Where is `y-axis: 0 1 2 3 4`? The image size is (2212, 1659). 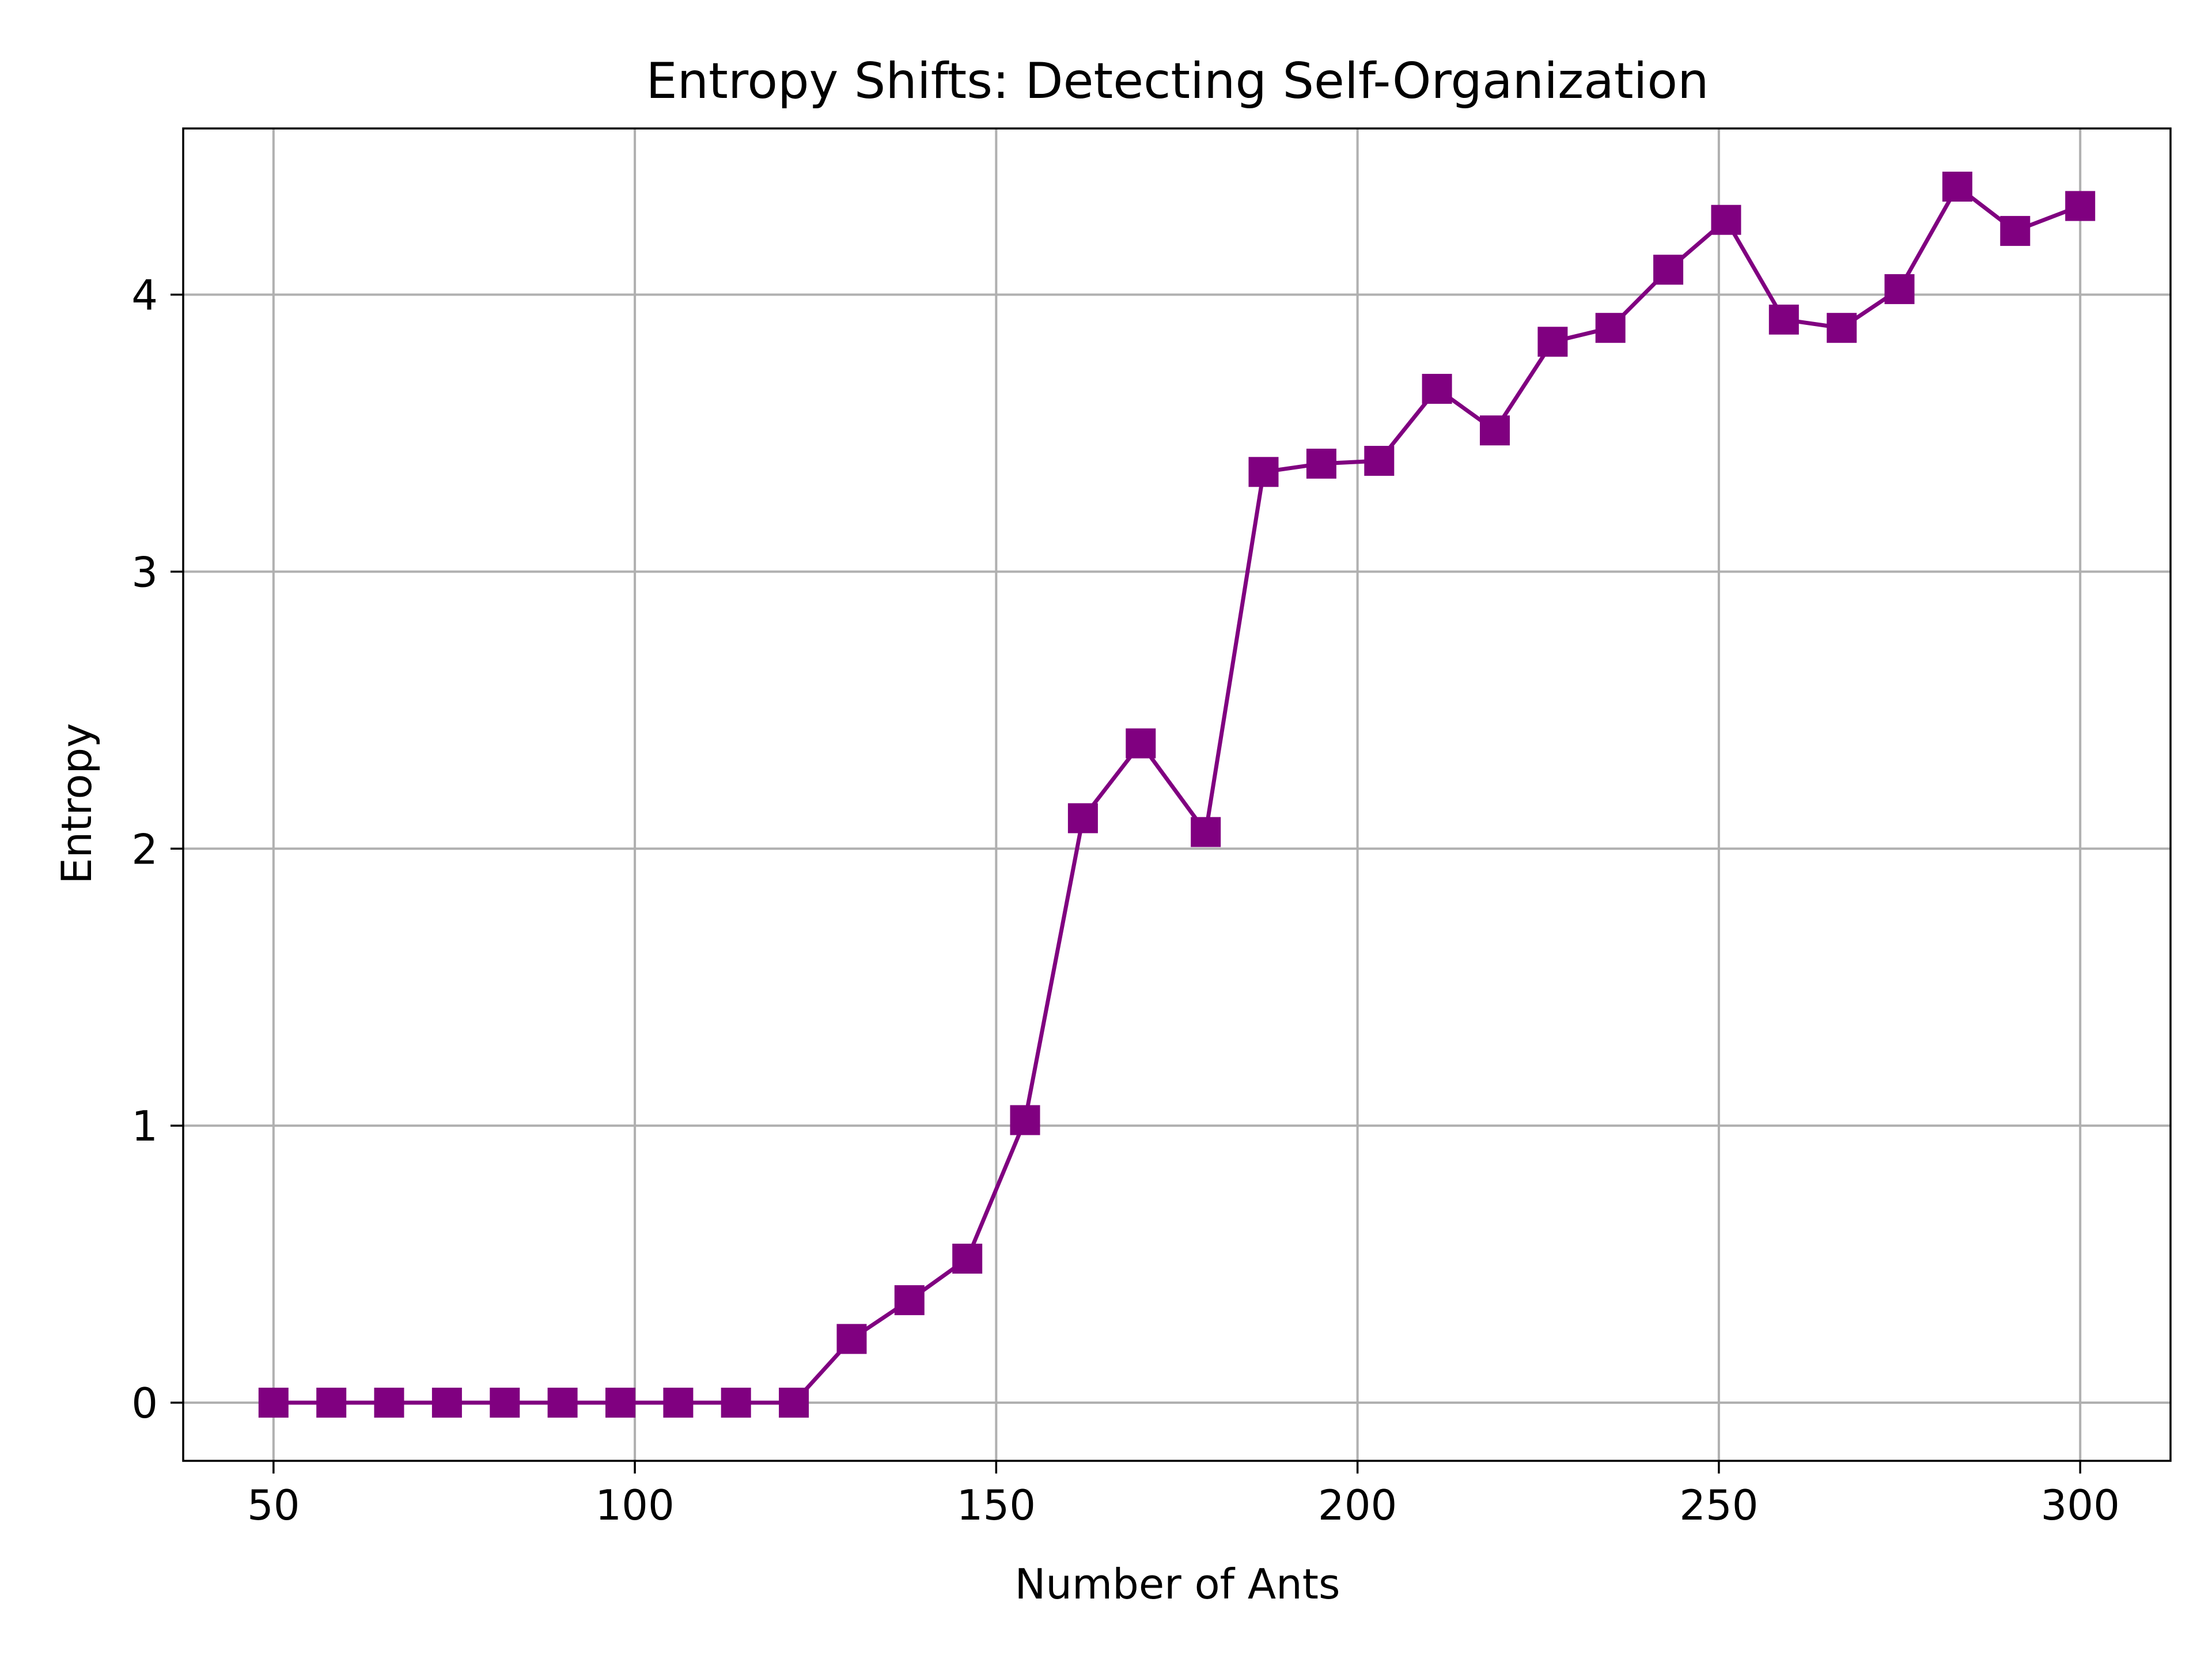
y-axis: 0 1 2 3 4 is located at coordinates (157, 849).